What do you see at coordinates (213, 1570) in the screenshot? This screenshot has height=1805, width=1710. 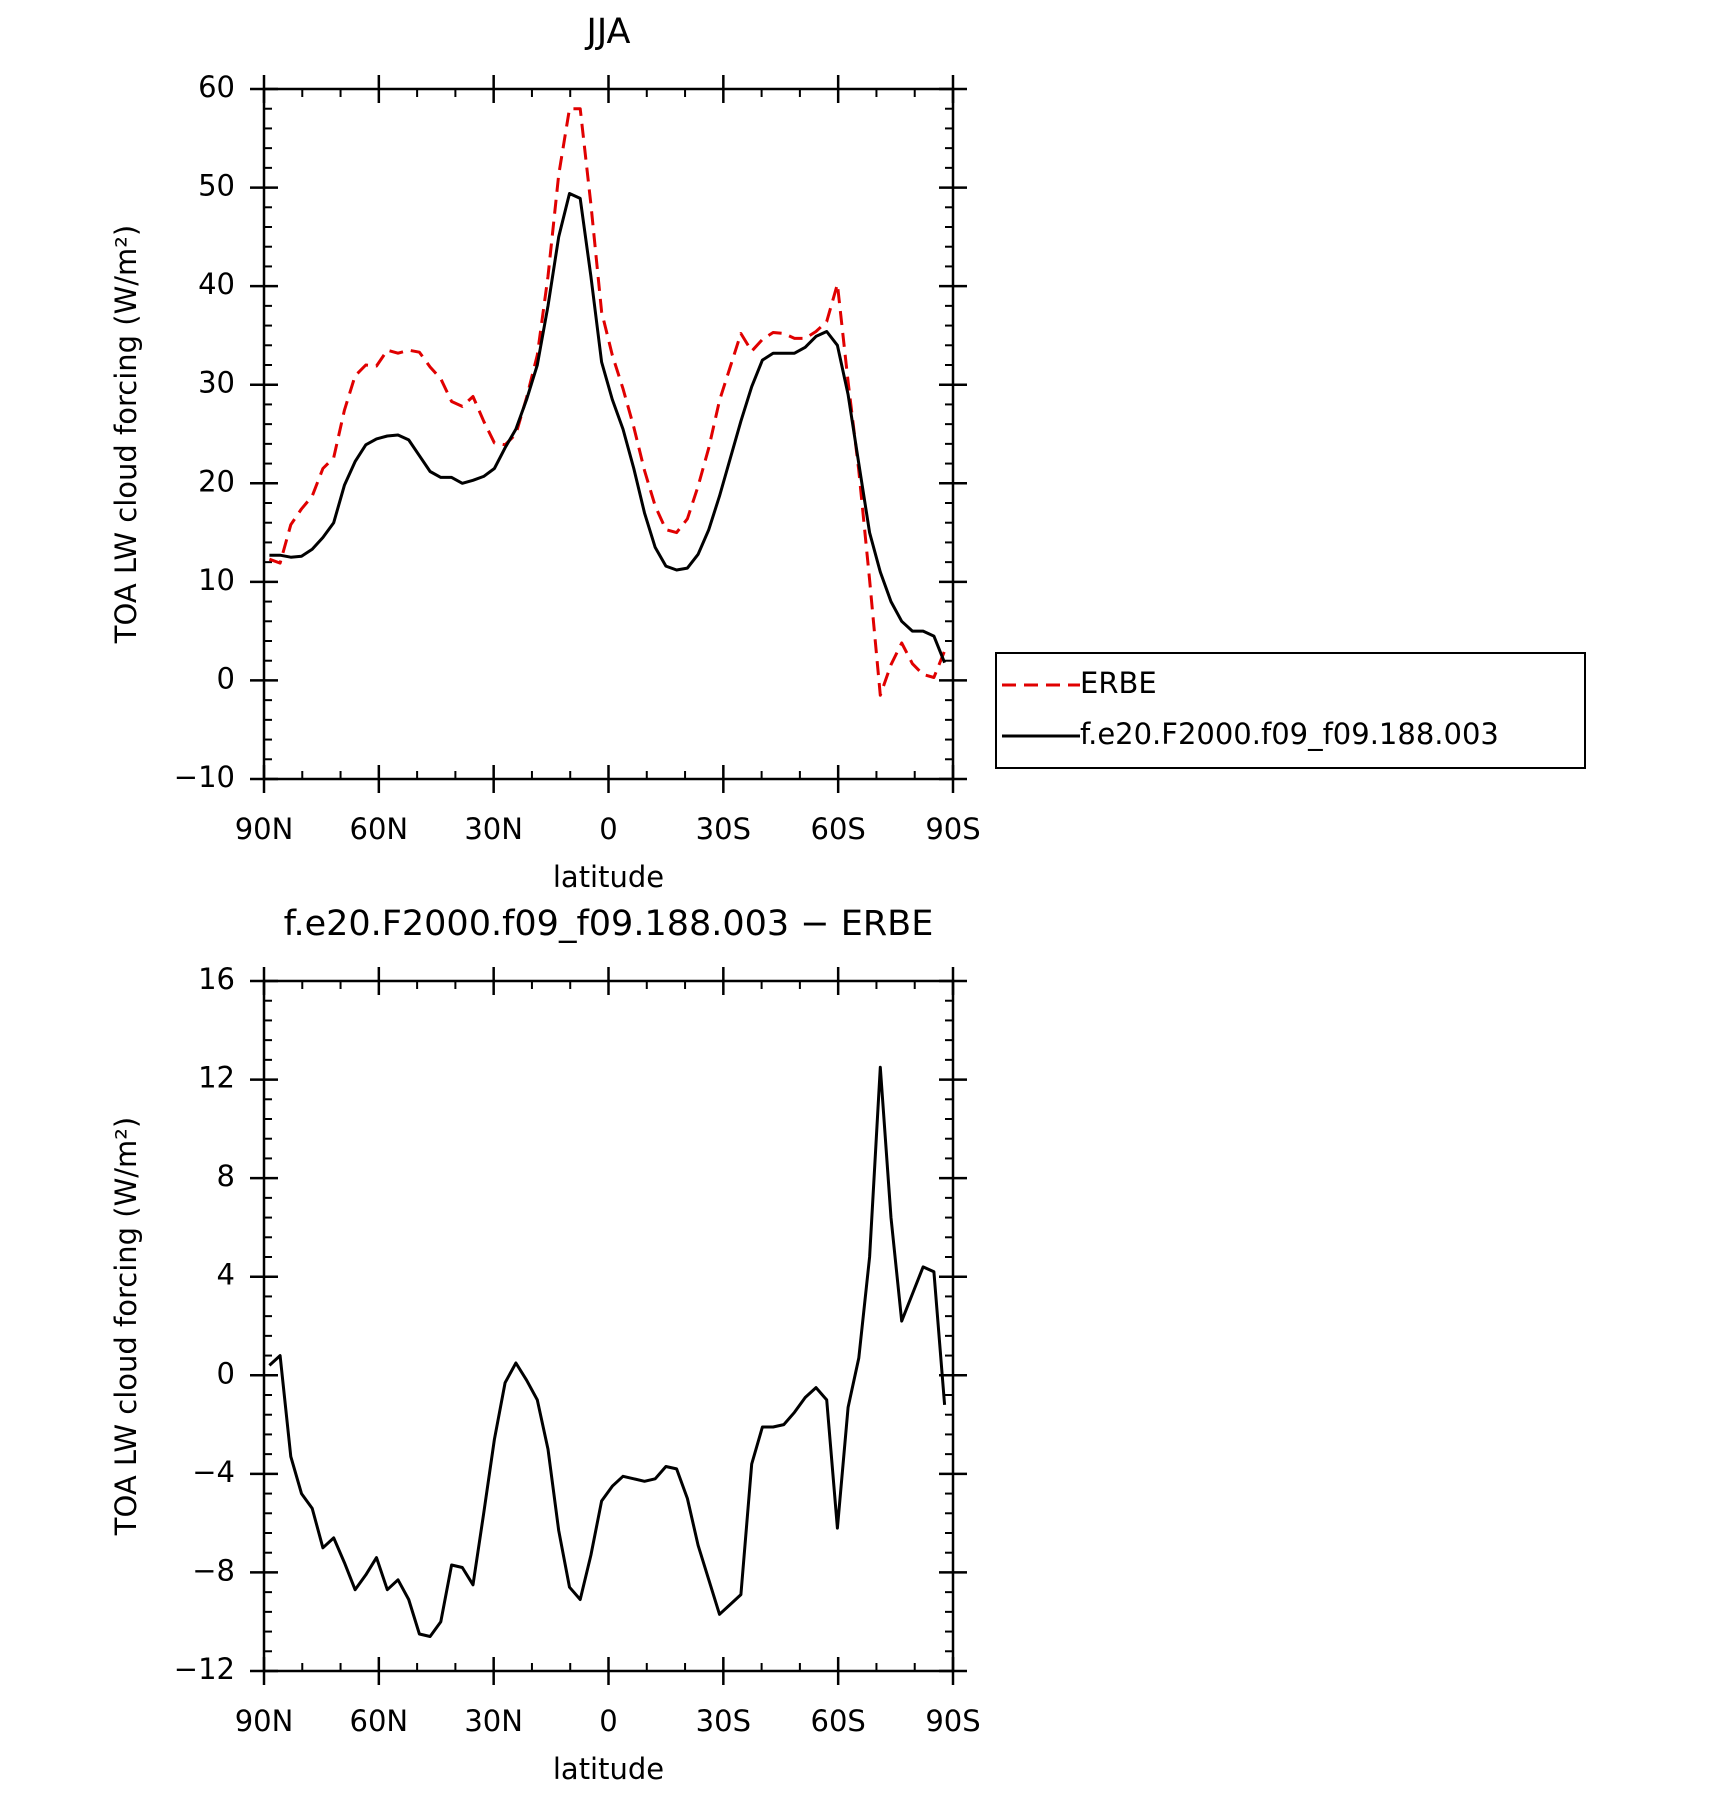 I see `y-tick-label: −8` at bounding box center [213, 1570].